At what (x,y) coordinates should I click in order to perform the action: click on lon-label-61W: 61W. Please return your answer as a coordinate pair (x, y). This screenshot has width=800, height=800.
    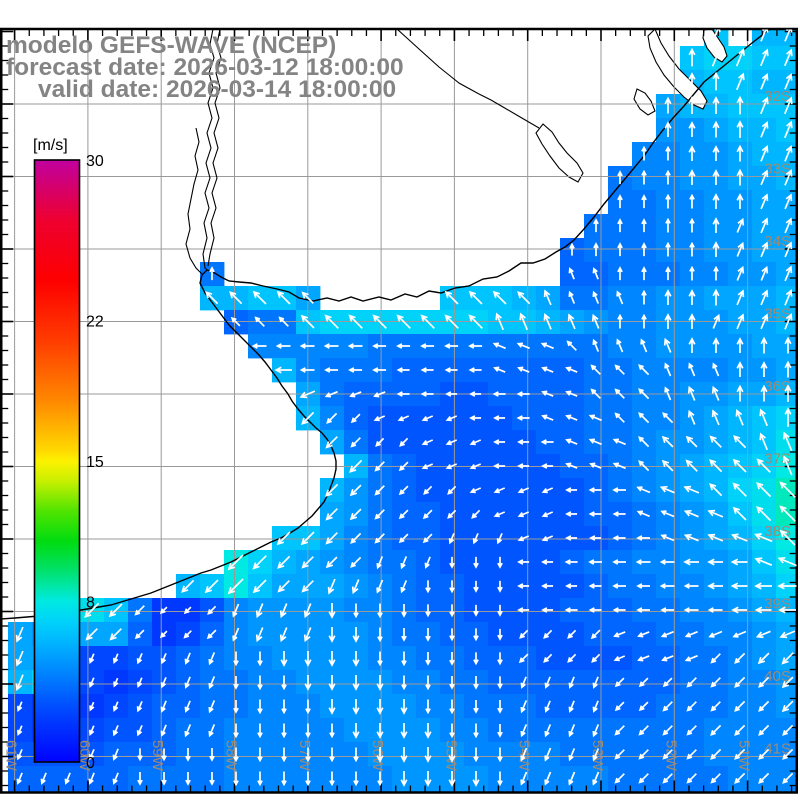
    Looking at the image, I should click on (11, 756).